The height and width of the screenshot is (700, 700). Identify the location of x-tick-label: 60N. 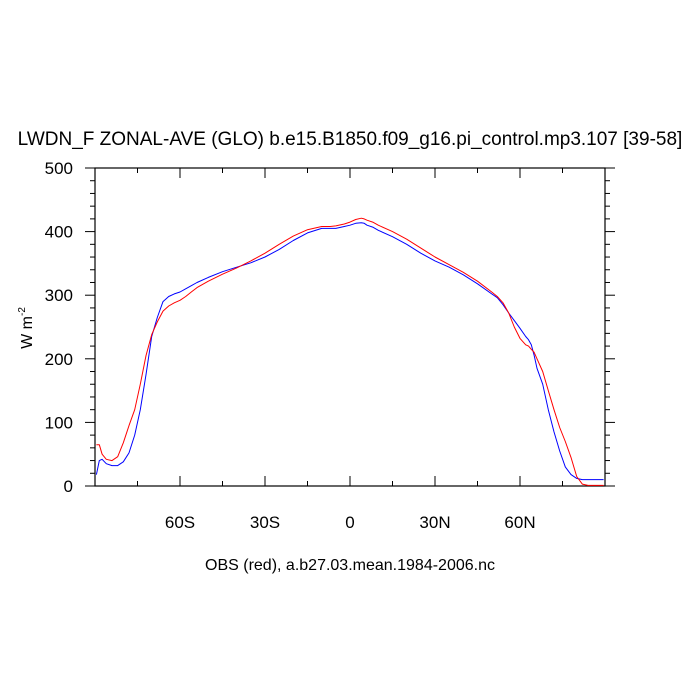
(519, 522).